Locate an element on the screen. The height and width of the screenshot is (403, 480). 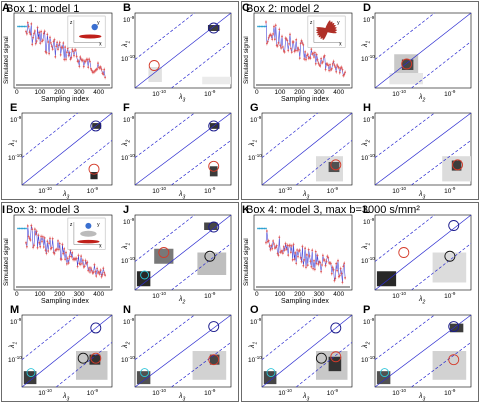
panel-label-C: C is located at coordinates (246, 8).